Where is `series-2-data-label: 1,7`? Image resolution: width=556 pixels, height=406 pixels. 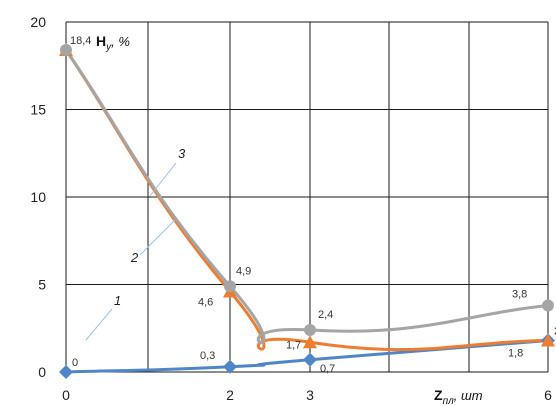 series-2-data-label: 1,7 is located at coordinates (293, 345).